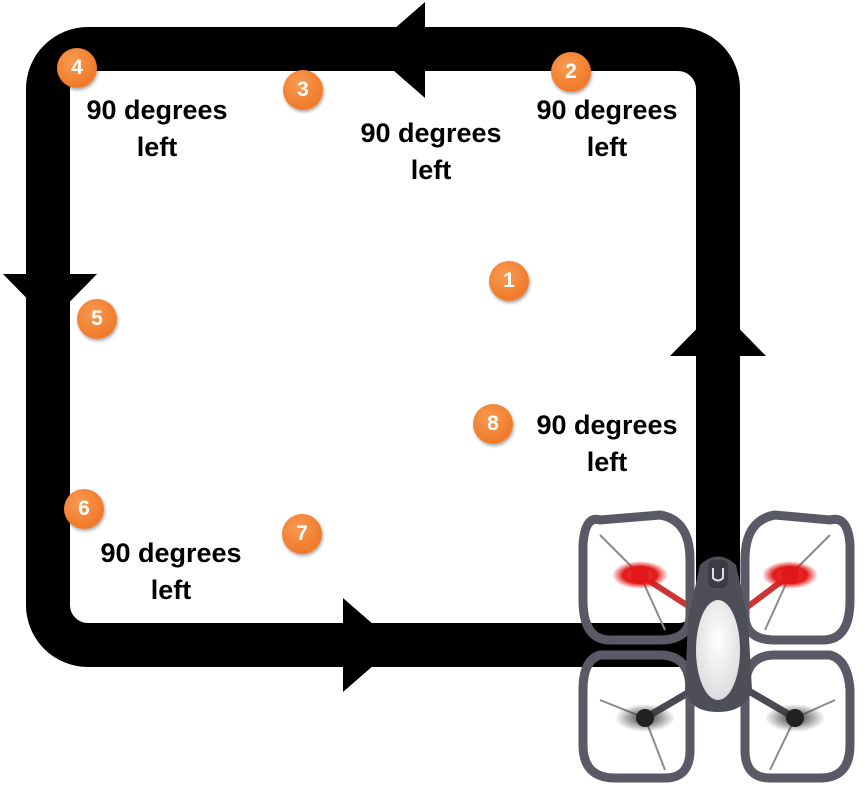 The height and width of the screenshot is (790, 867). I want to click on turn-label-bottom-right: 90 degrees left, so click(607, 444).